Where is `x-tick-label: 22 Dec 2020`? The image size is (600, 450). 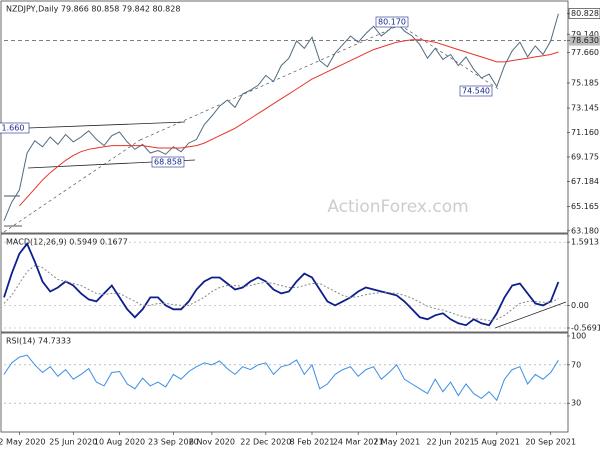
x-tick-label: 22 Dec 2020 is located at coordinates (265, 442).